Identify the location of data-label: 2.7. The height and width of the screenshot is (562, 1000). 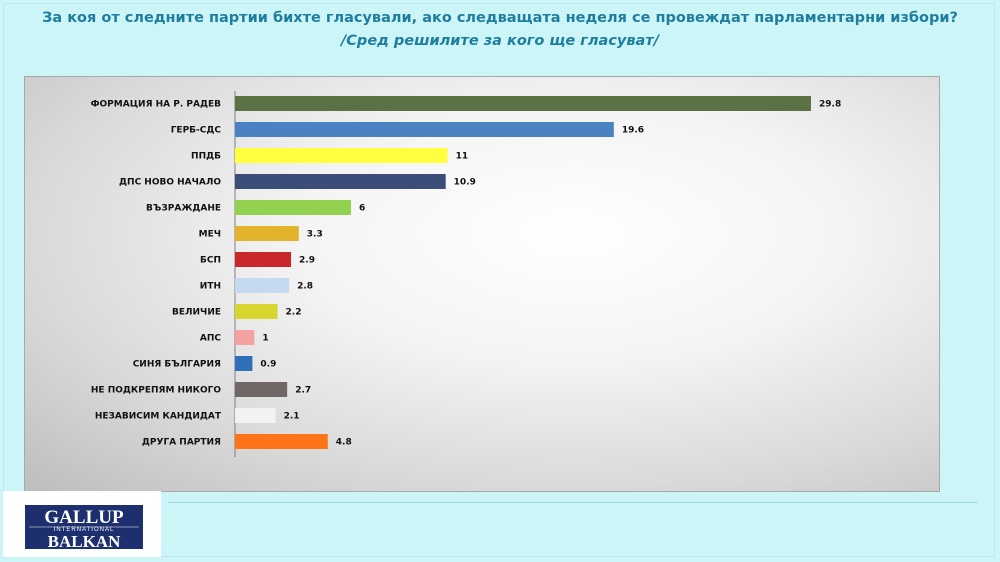
(303, 391).